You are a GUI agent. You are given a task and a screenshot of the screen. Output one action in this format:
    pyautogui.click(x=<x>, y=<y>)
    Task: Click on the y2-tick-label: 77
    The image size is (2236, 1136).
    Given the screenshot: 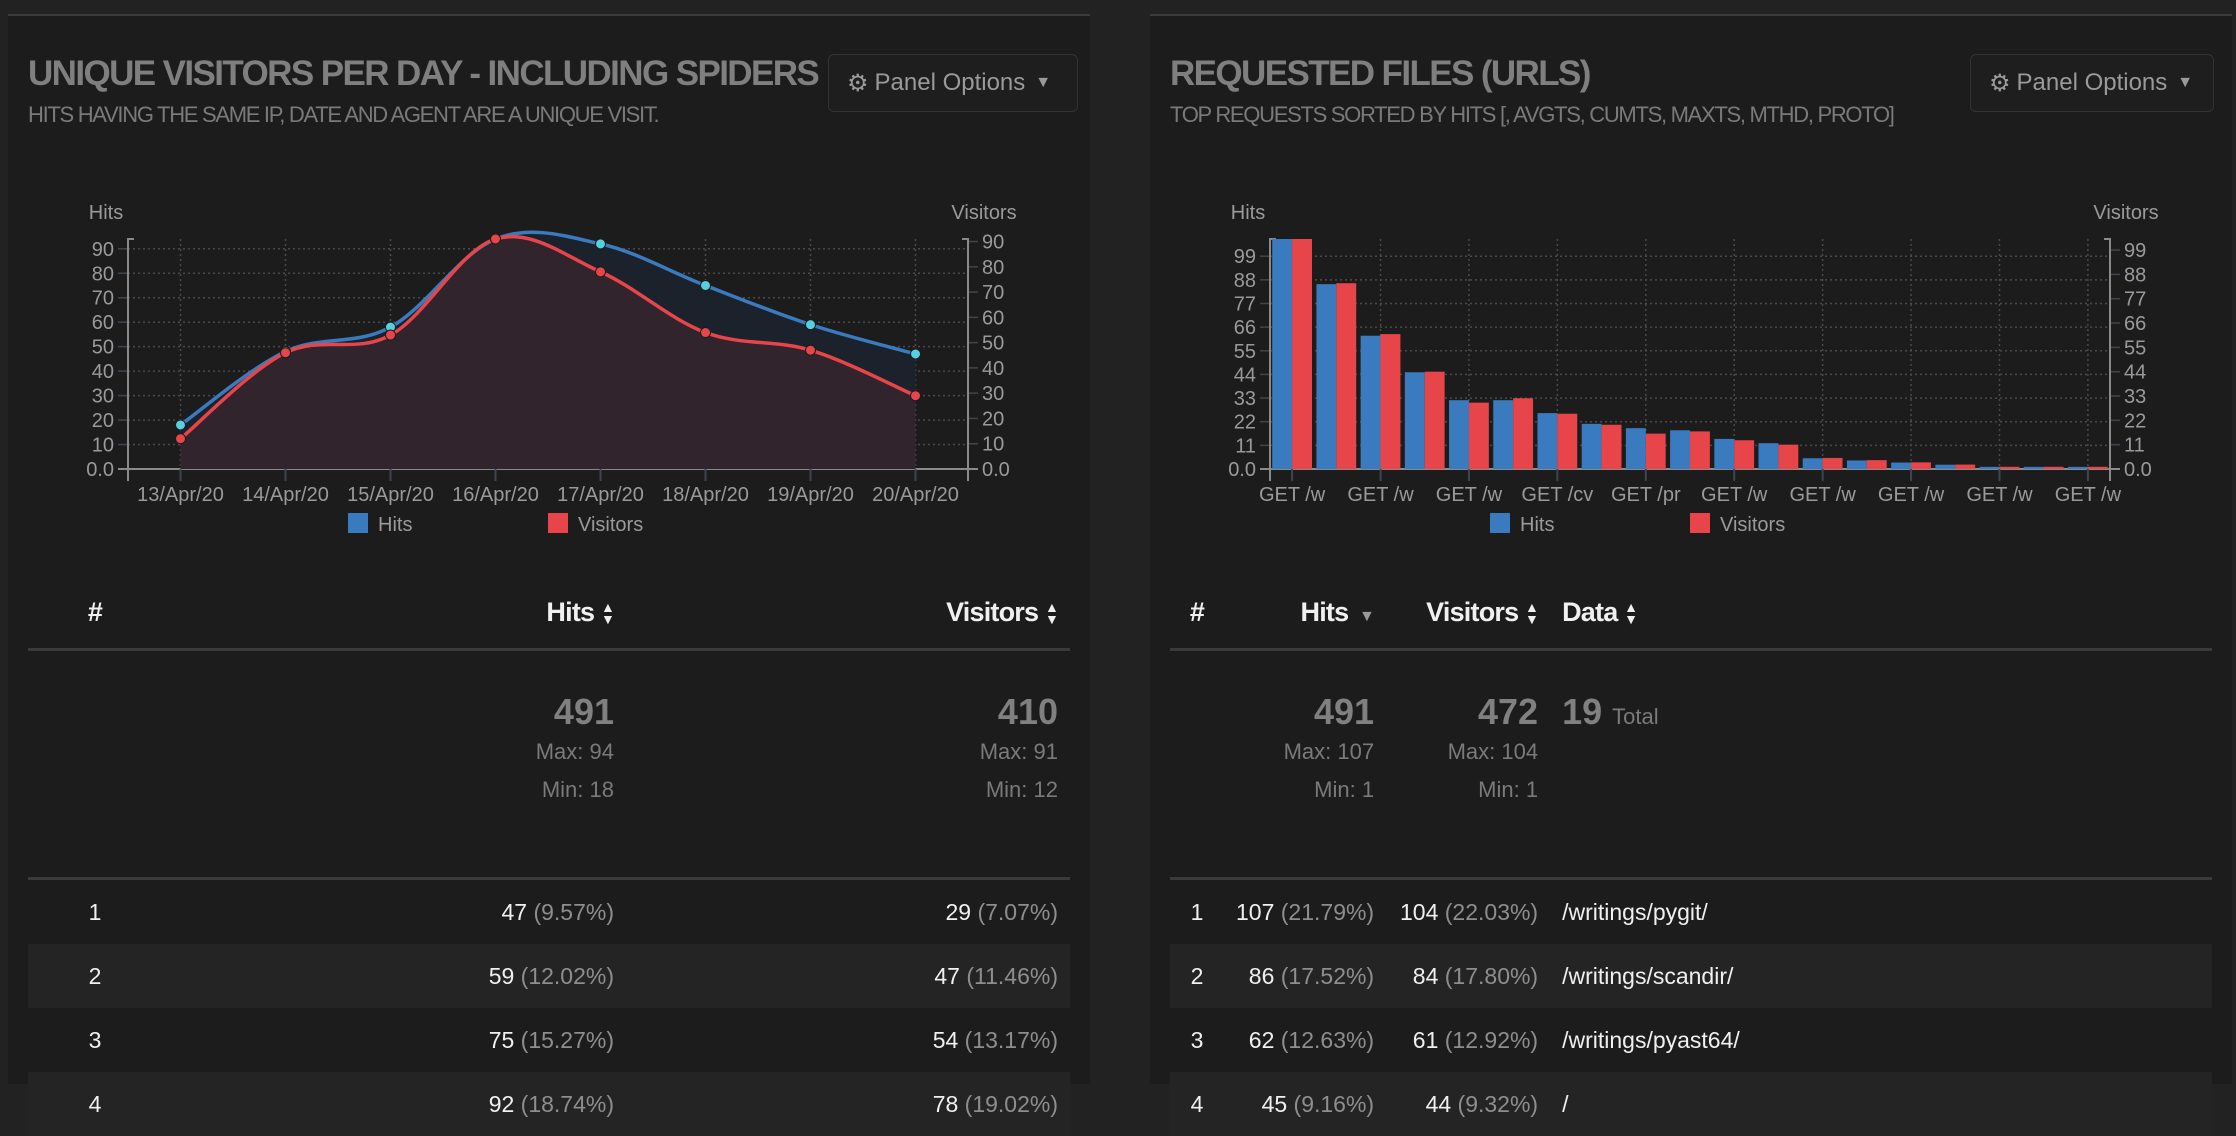 What is the action you would take?
    pyautogui.click(x=2135, y=300)
    